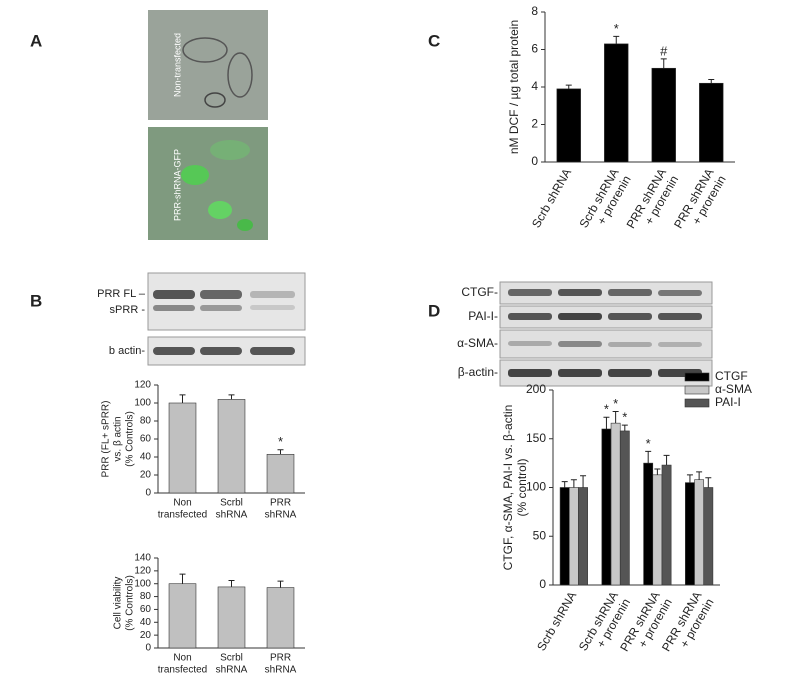  What do you see at coordinates (477, 343) in the screenshot?
I see `blot-label: α-SMA-` at bounding box center [477, 343].